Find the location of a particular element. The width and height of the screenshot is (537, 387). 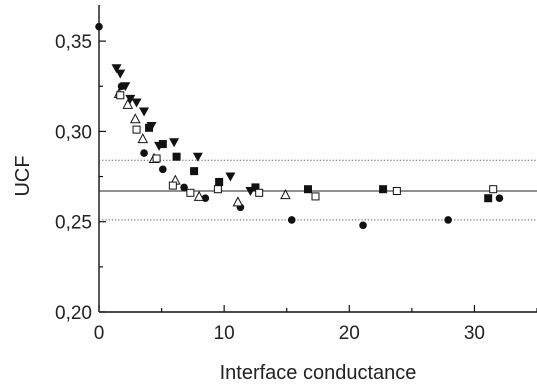

y-tick-label: 0,30 is located at coordinates (73, 132).